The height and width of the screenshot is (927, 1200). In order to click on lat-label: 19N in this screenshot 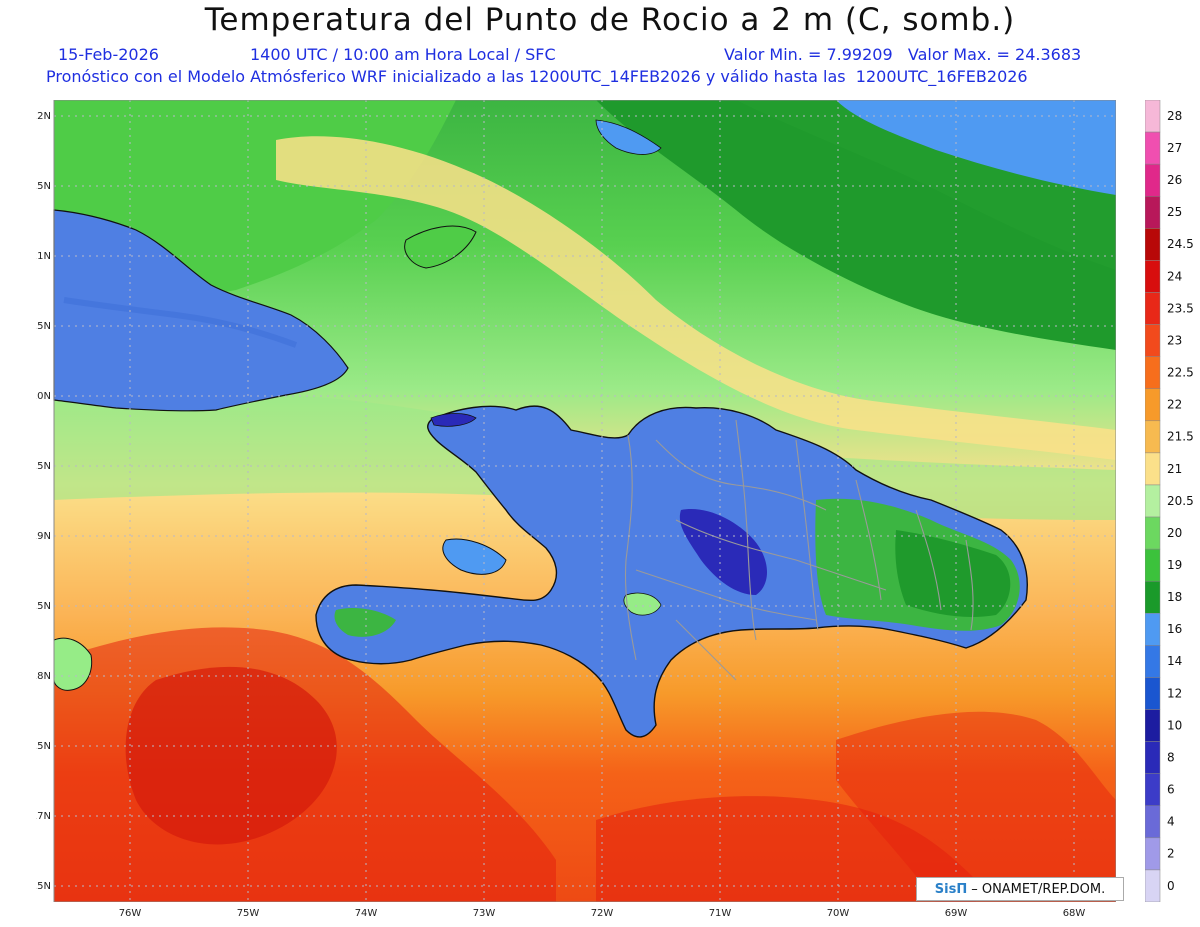, I will do `click(43, 536)`.